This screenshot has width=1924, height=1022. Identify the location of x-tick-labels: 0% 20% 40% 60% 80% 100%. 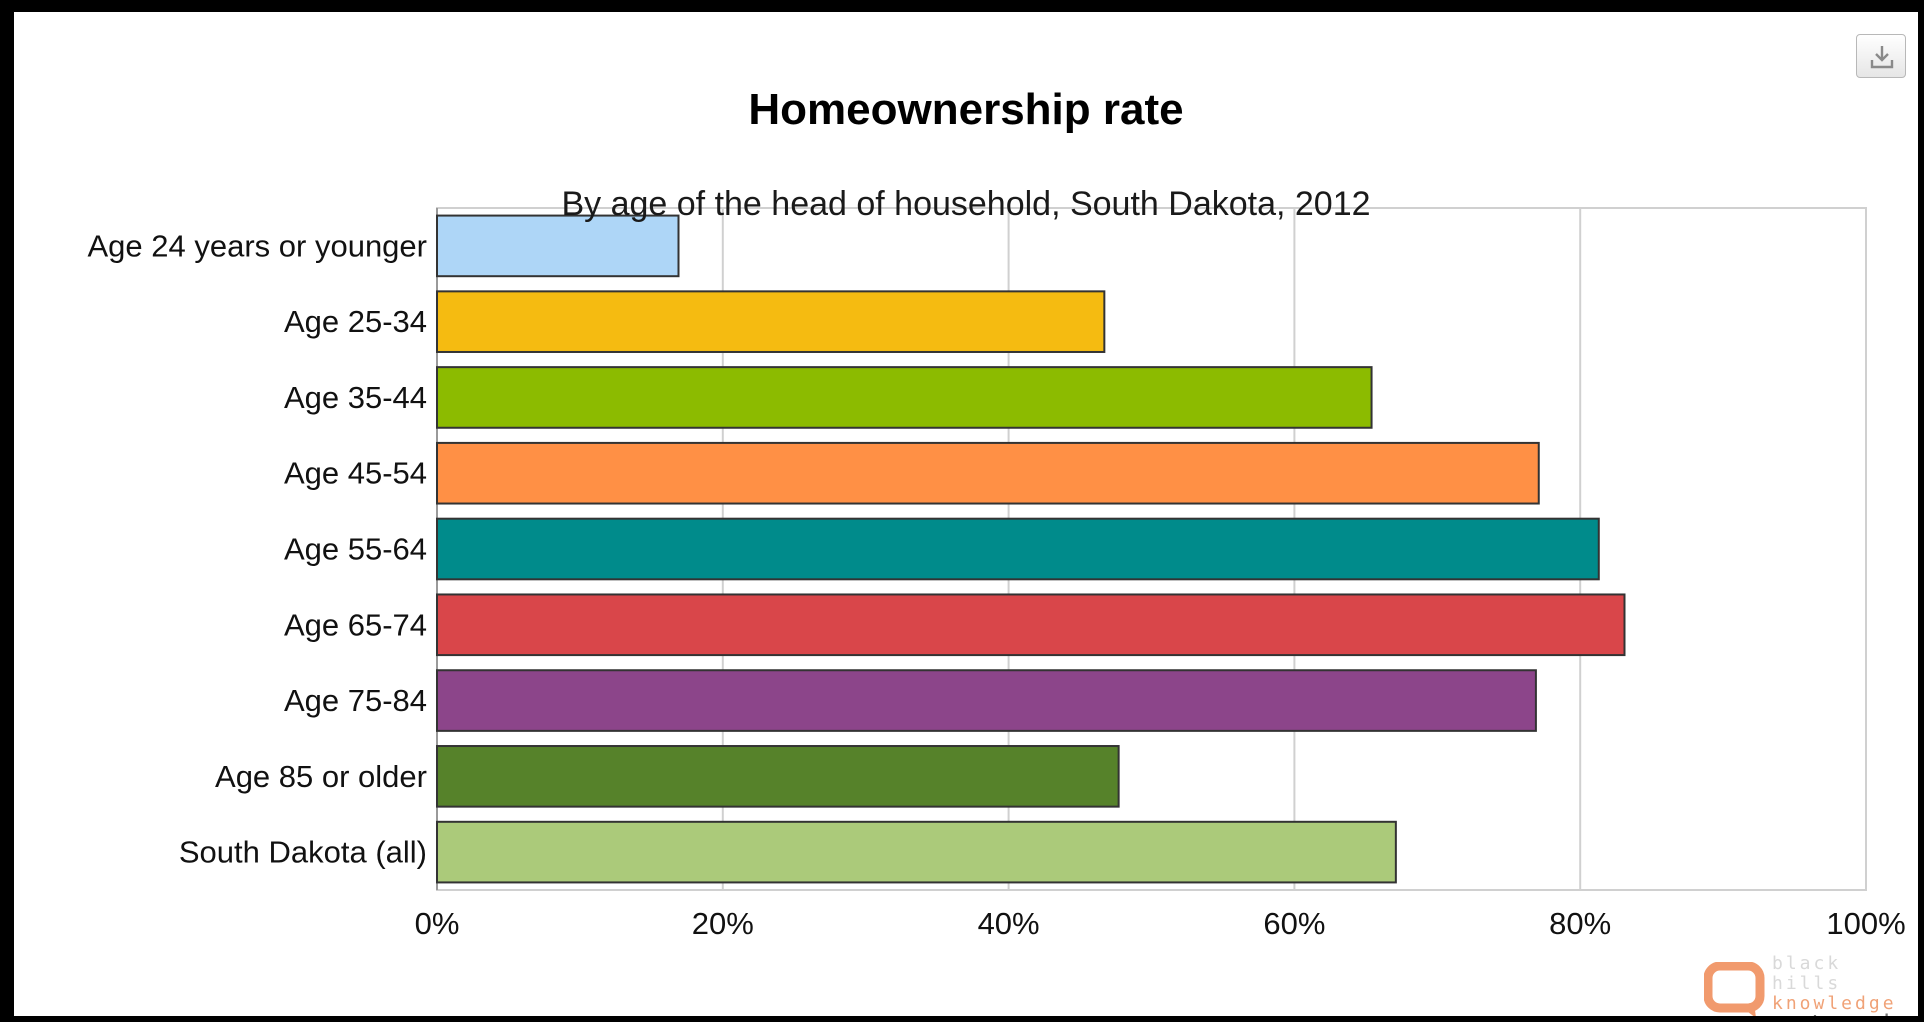
(1160, 923).